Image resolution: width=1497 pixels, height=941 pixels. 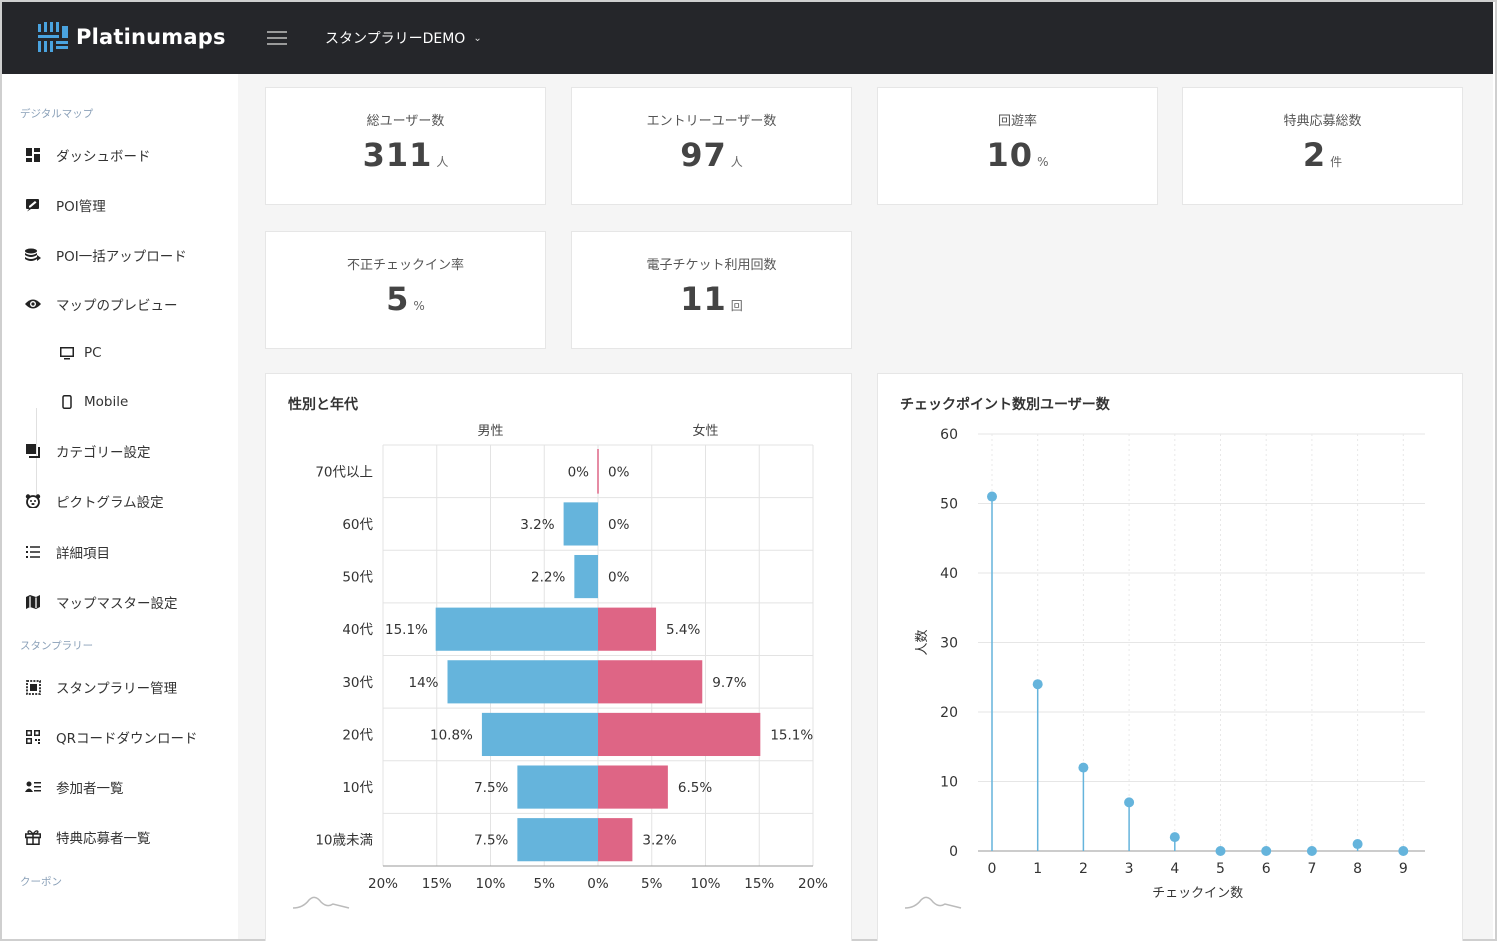 I want to click on y-tick-label: 30, so click(x=949, y=644).